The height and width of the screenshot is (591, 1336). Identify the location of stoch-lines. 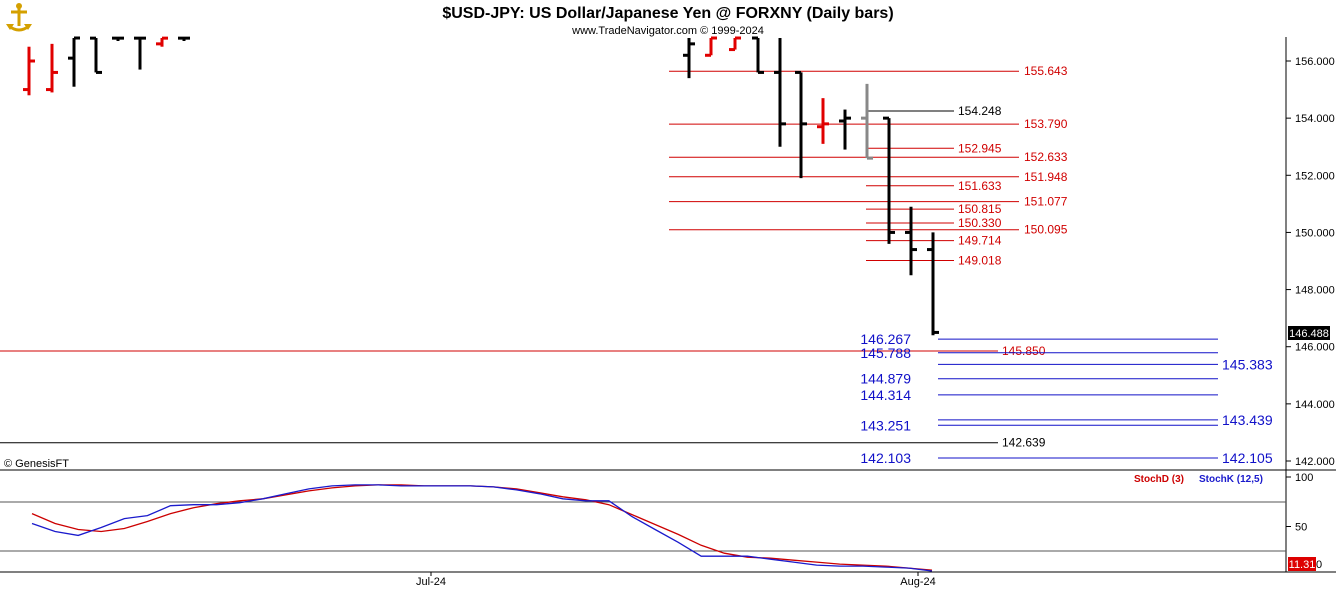
(482, 528).